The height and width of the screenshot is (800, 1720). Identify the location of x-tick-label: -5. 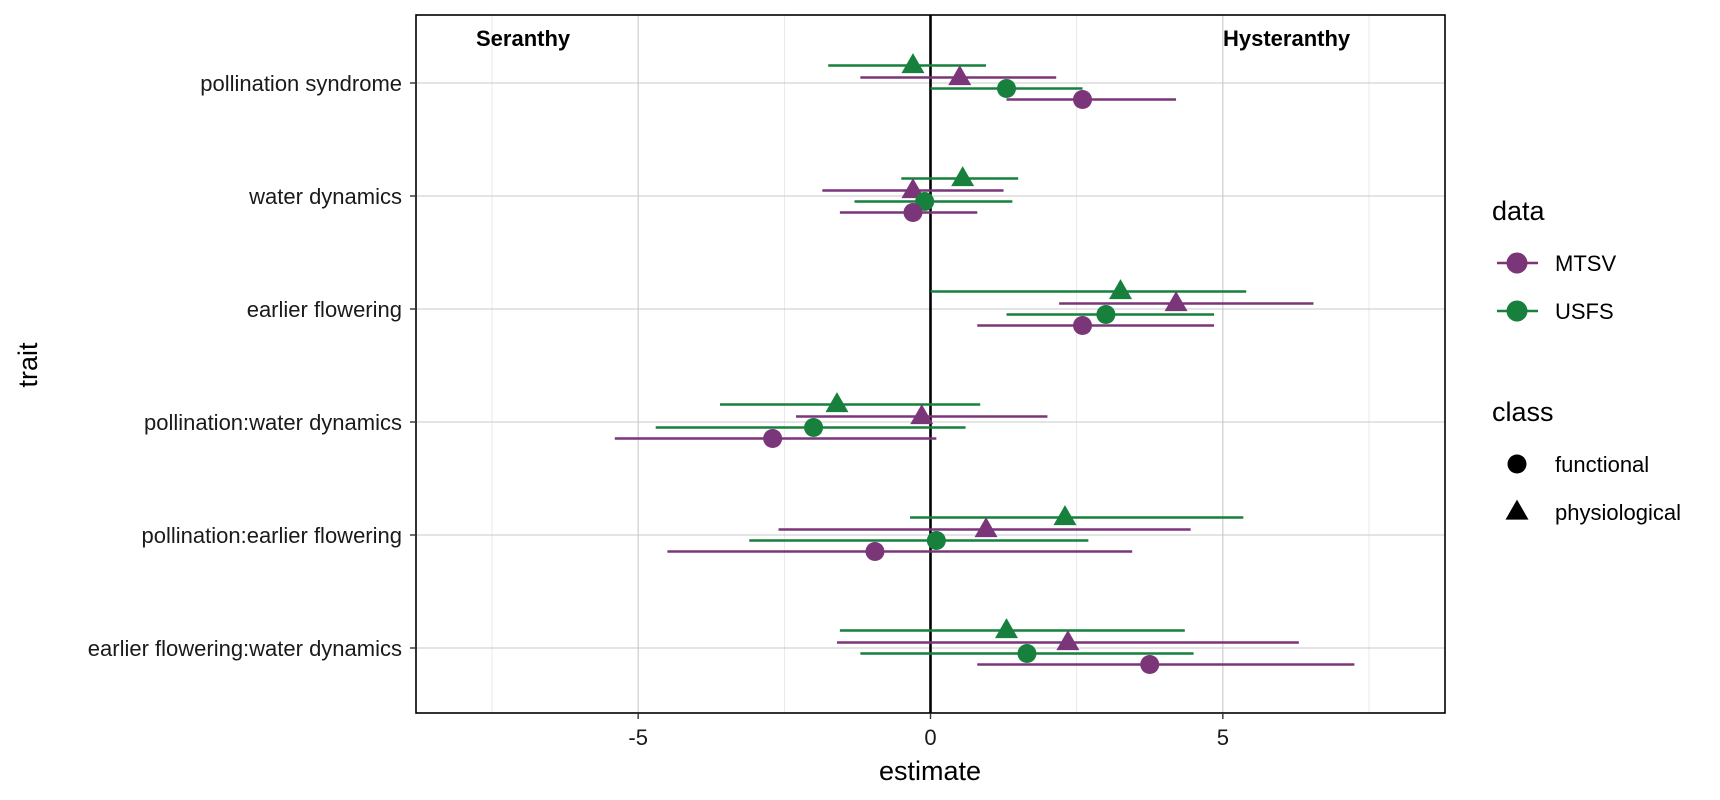
(638, 737).